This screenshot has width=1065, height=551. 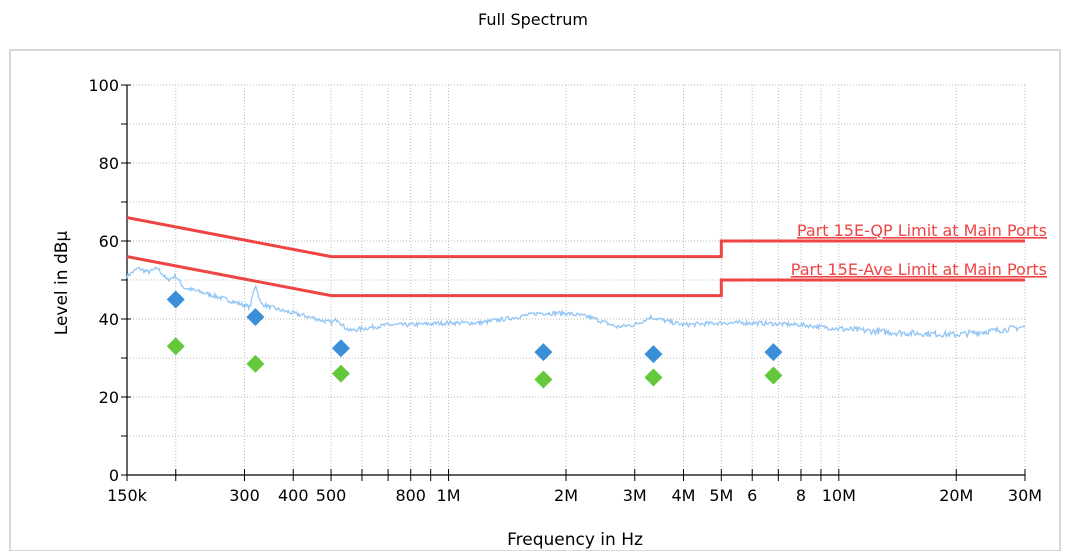 I want to click on x-axis-title: Frequency in Hz, so click(x=575, y=540).